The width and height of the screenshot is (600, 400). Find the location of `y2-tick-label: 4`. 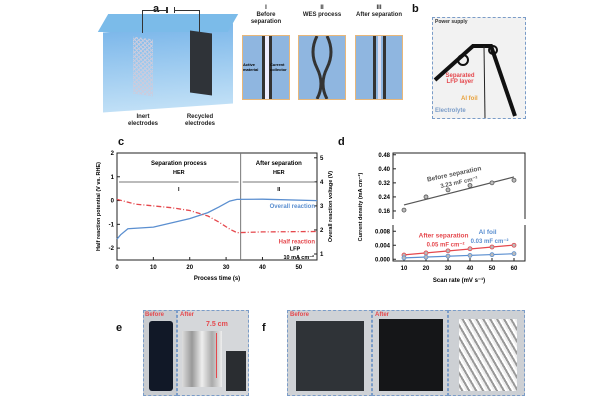

y2-tick-label: 4 is located at coordinates (322, 183).